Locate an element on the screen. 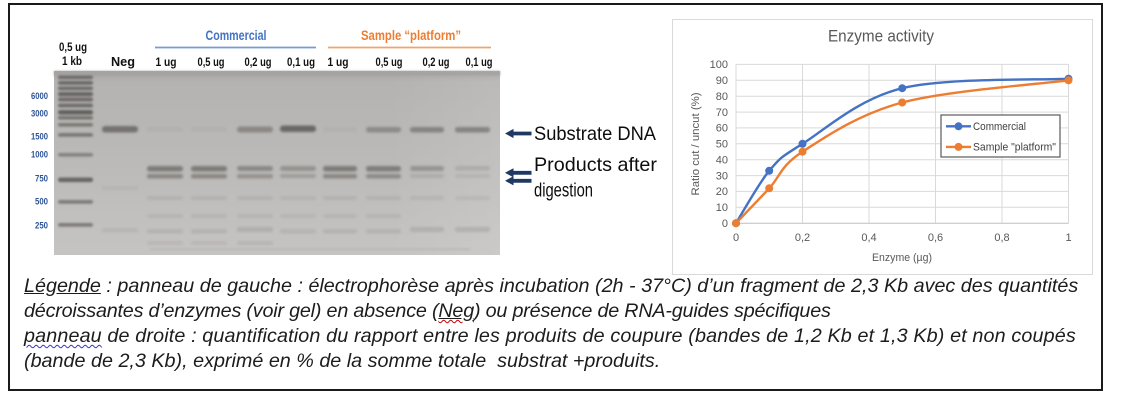 The height and width of the screenshot is (415, 1121). svg-text: 250 is located at coordinates (41, 226).